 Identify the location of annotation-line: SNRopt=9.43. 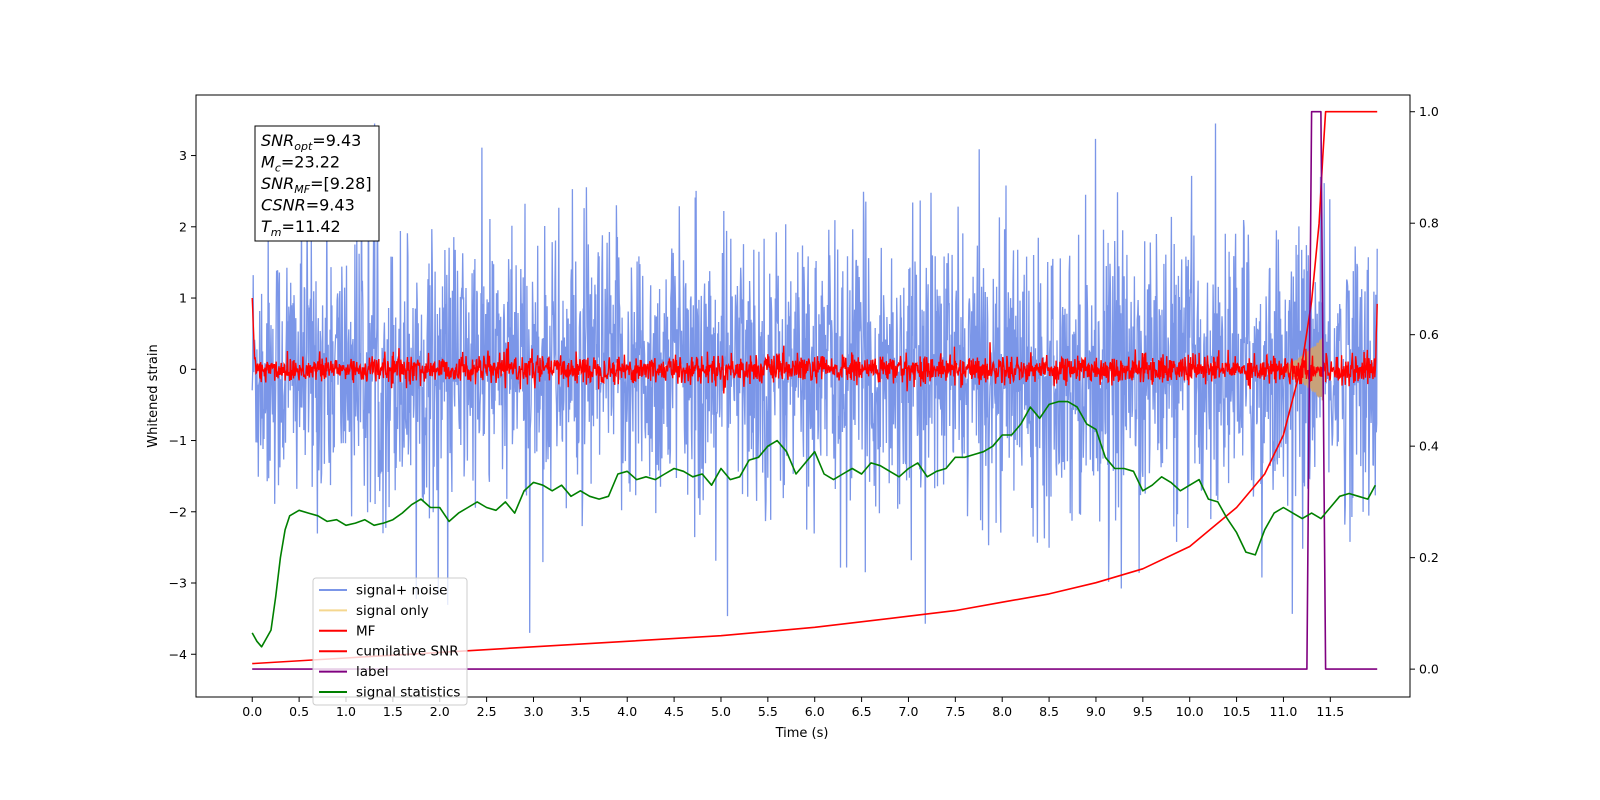
(311, 142).